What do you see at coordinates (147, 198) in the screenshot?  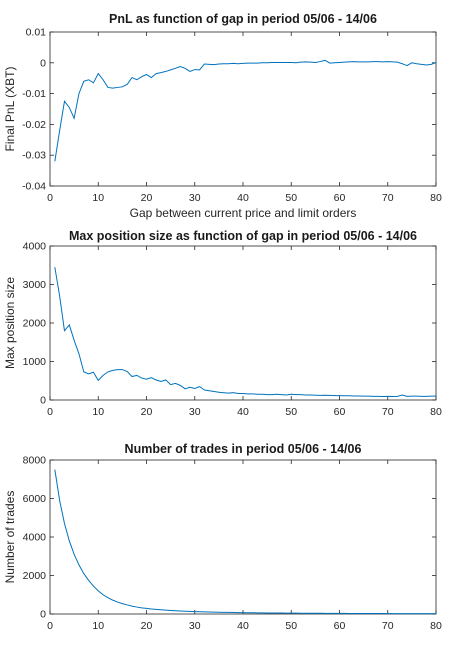 I see `x-tick-label: 20` at bounding box center [147, 198].